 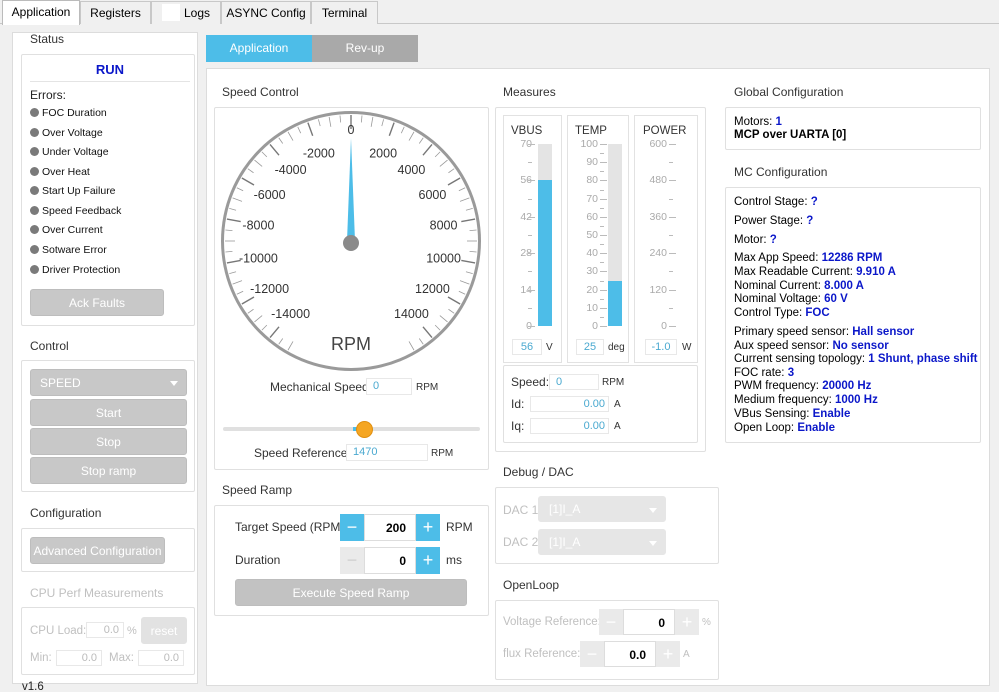 What do you see at coordinates (814, 202) in the screenshot?
I see `mc-config-value: ?` at bounding box center [814, 202].